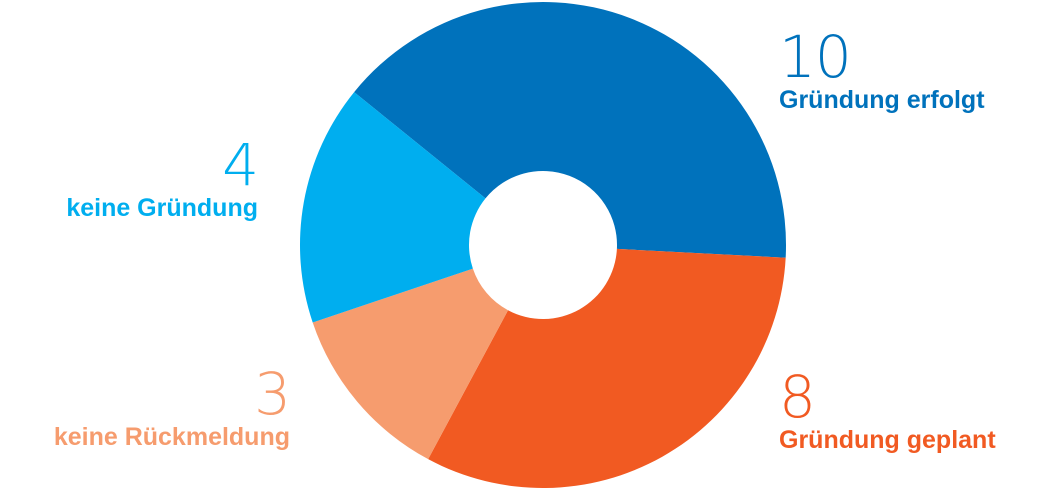  Describe the element at coordinates (882, 70) in the screenshot. I see `slice-label-gruendung-erfolgt: 10 Gründung erfolgt` at that location.